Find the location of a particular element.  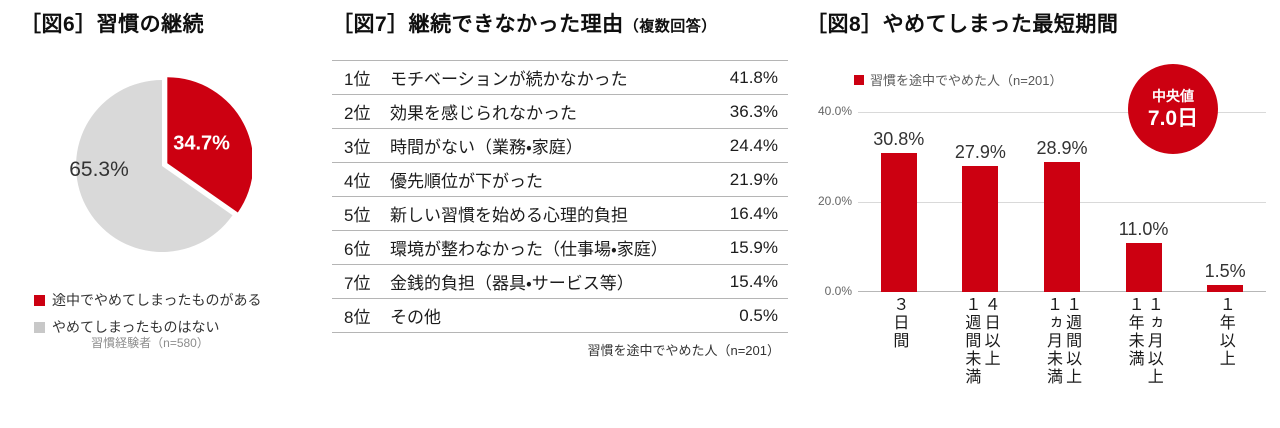

rank-cell: 3位 is located at coordinates (357, 147).